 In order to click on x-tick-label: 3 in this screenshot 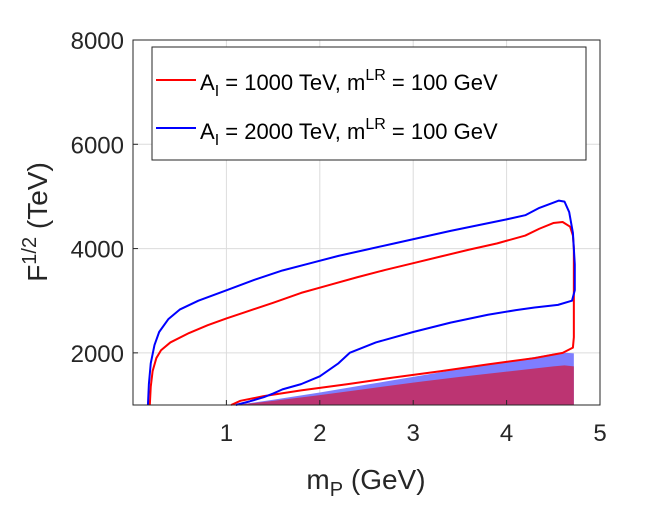, I will do `click(413, 433)`.